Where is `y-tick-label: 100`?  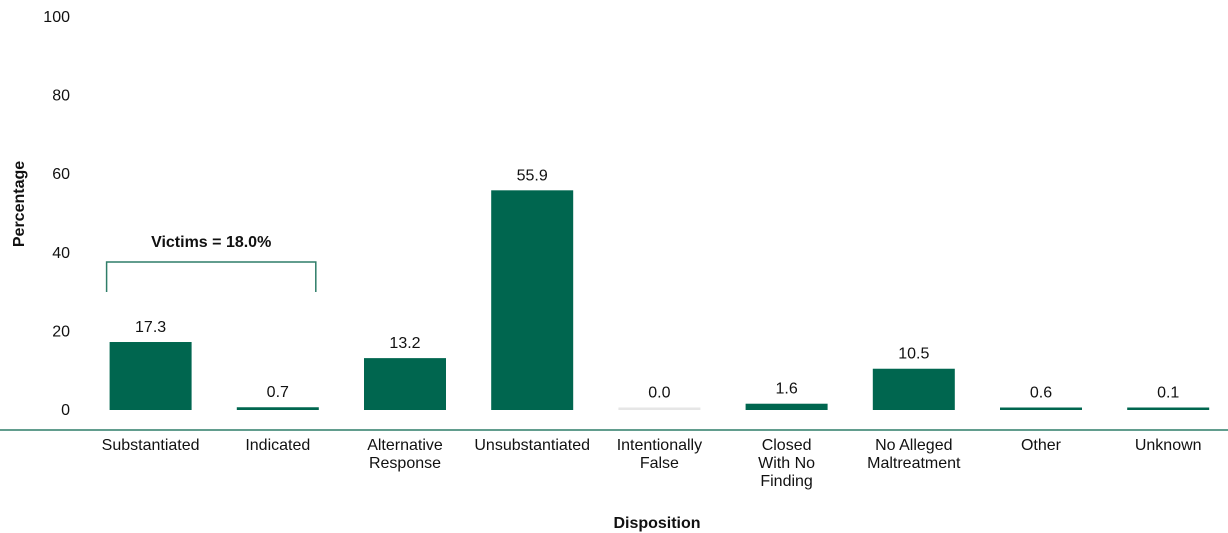 y-tick-label: 100 is located at coordinates (56, 17).